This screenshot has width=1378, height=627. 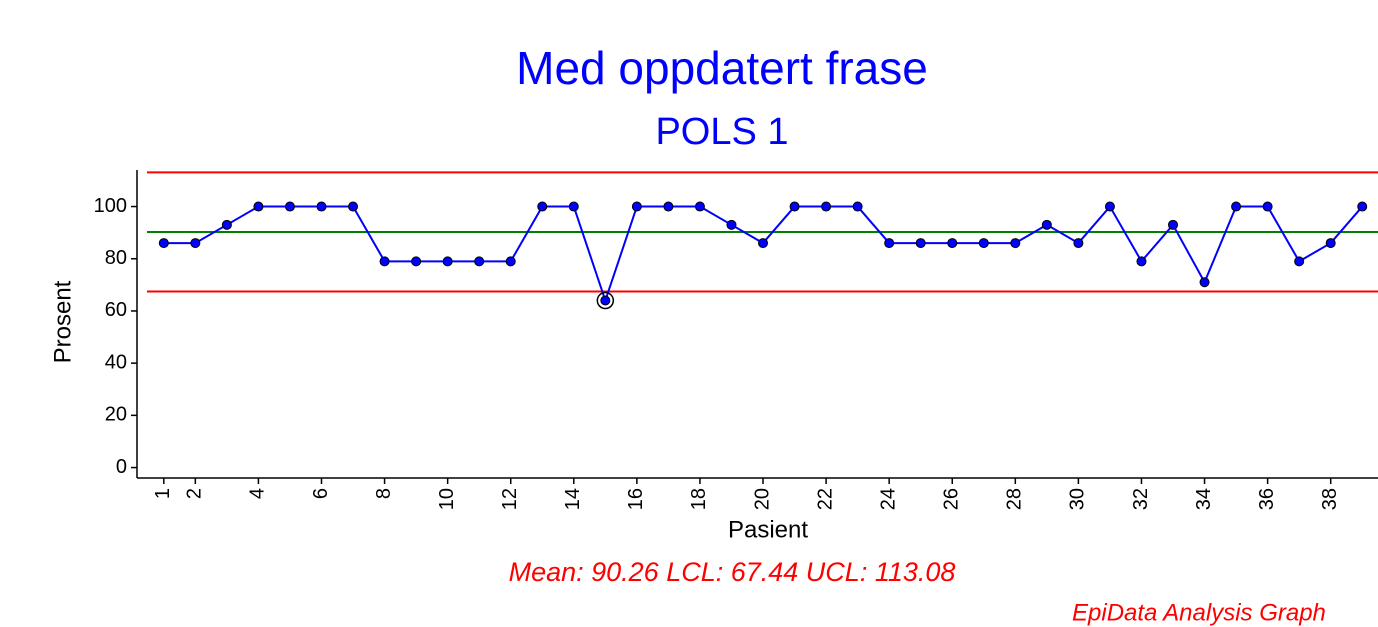 I want to click on x-tick-label: 24, so click(x=888, y=499).